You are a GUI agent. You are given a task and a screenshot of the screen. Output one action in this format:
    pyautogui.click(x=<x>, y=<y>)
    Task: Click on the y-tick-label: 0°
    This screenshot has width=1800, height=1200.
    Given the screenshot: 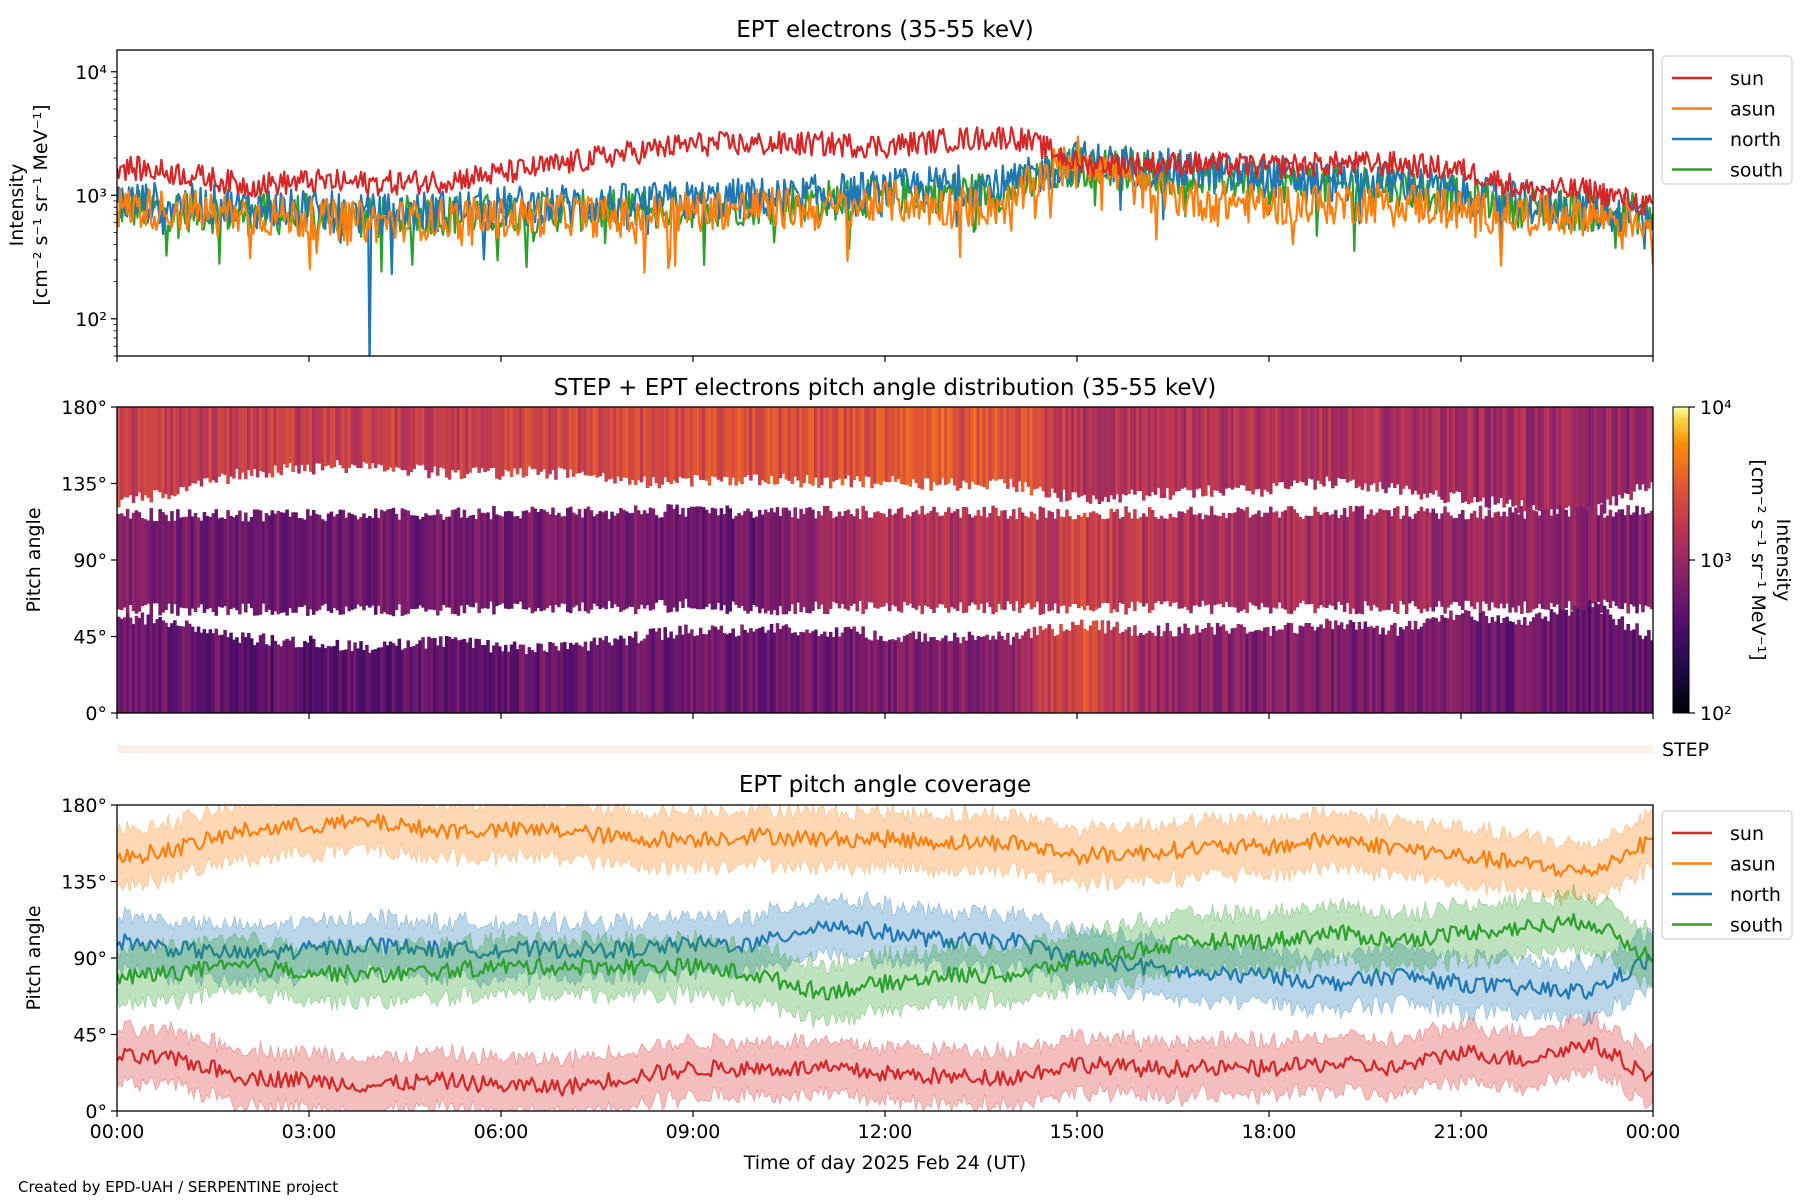 What is the action you would take?
    pyautogui.click(x=96, y=714)
    